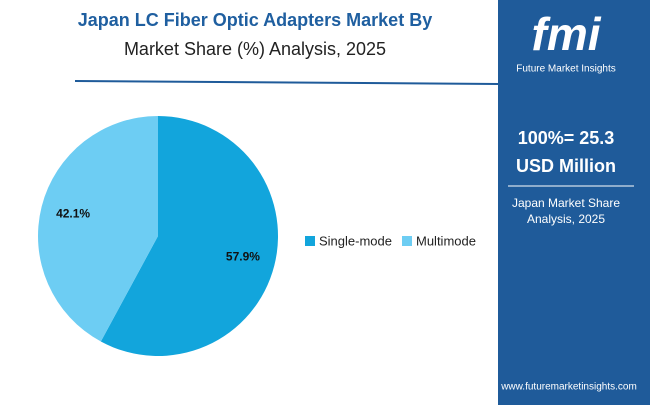 The height and width of the screenshot is (405, 650). I want to click on brand: Future Market Insights, so click(565, 69).